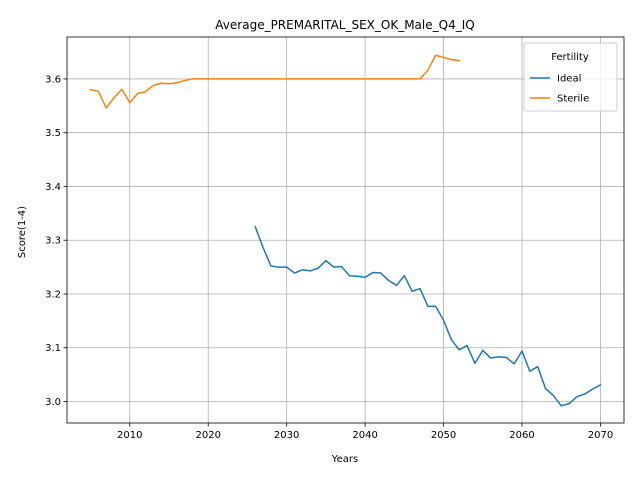  I want to click on x-tick-label: 2040, so click(364, 435).